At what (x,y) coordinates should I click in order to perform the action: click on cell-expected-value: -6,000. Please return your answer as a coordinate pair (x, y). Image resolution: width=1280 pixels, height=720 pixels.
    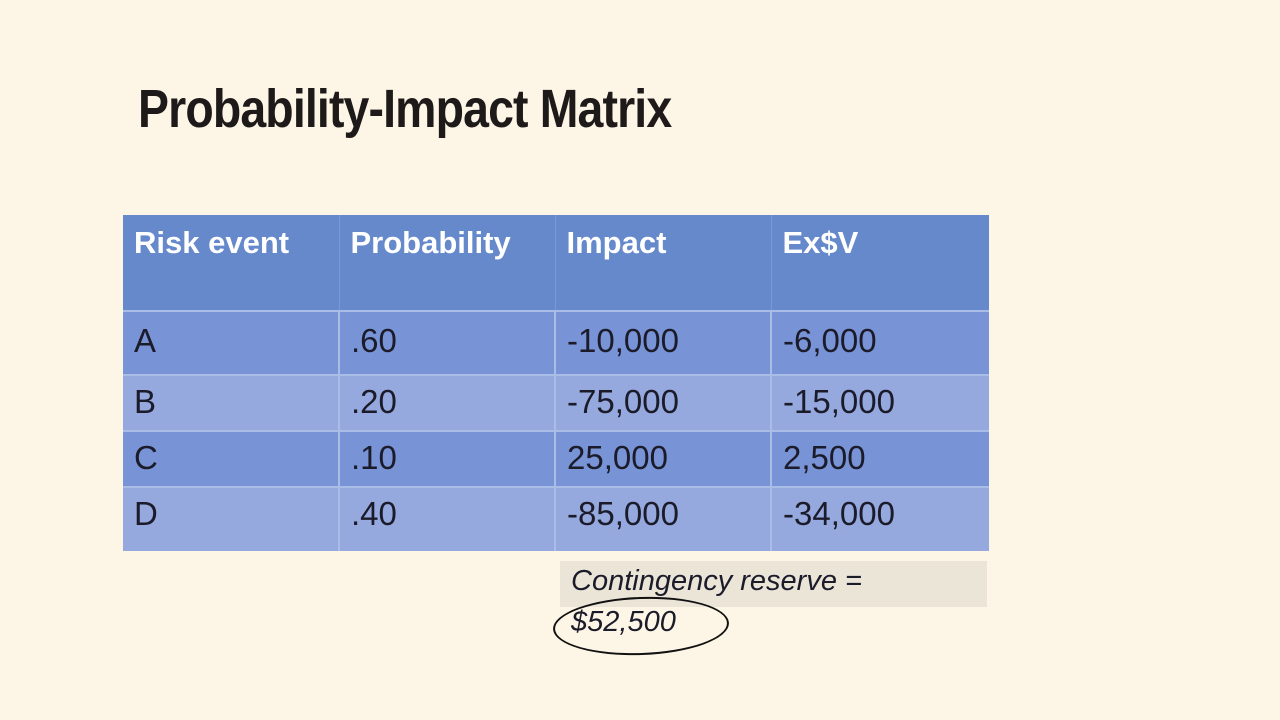
    Looking at the image, I should click on (880, 342).